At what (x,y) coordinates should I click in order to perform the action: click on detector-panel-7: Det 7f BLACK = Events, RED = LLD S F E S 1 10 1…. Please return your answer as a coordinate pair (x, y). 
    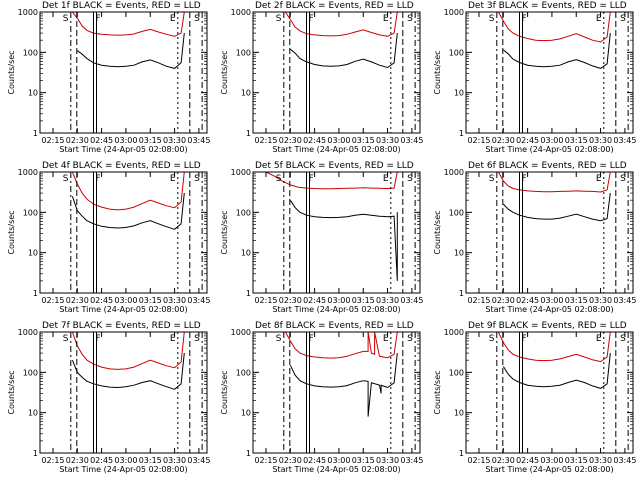
    Looking at the image, I should click on (108, 397).